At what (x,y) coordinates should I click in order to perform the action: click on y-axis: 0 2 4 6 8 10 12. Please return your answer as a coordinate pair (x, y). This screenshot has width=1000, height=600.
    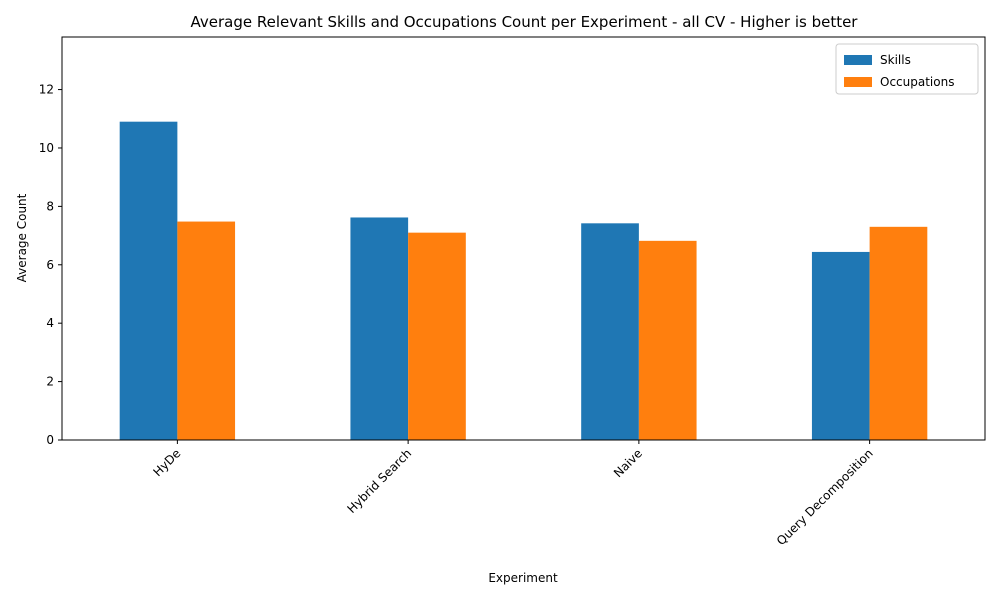
    Looking at the image, I should click on (50, 265).